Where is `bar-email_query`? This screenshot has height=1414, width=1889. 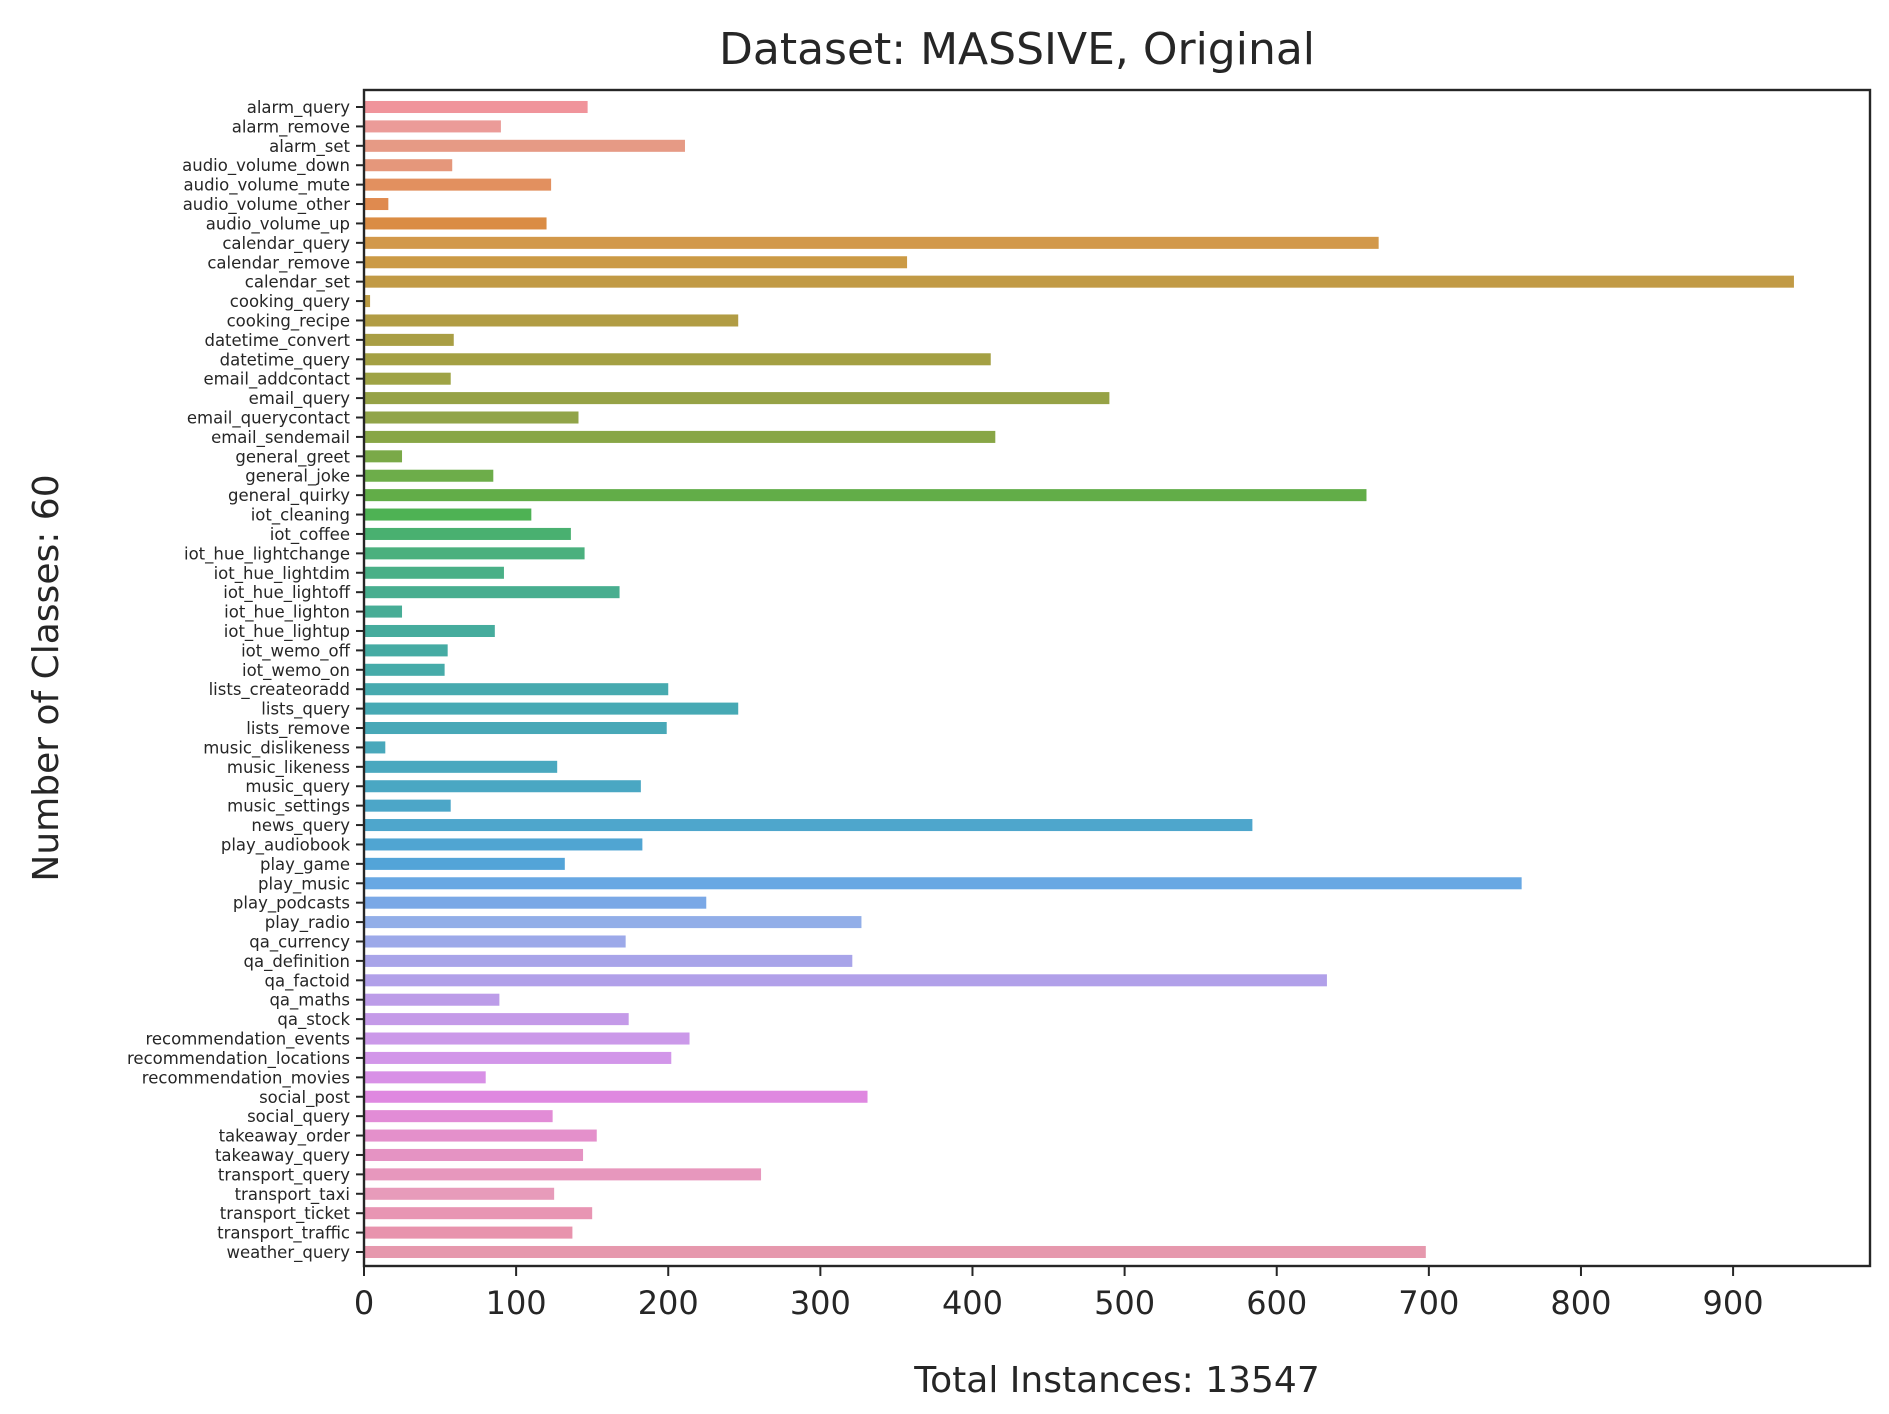 bar-email_query is located at coordinates (737, 398).